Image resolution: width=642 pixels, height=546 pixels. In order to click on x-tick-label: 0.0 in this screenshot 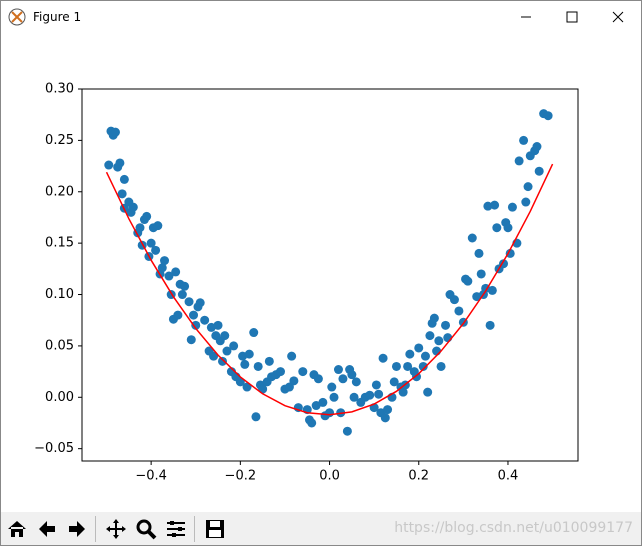, I will do `click(329, 476)`.